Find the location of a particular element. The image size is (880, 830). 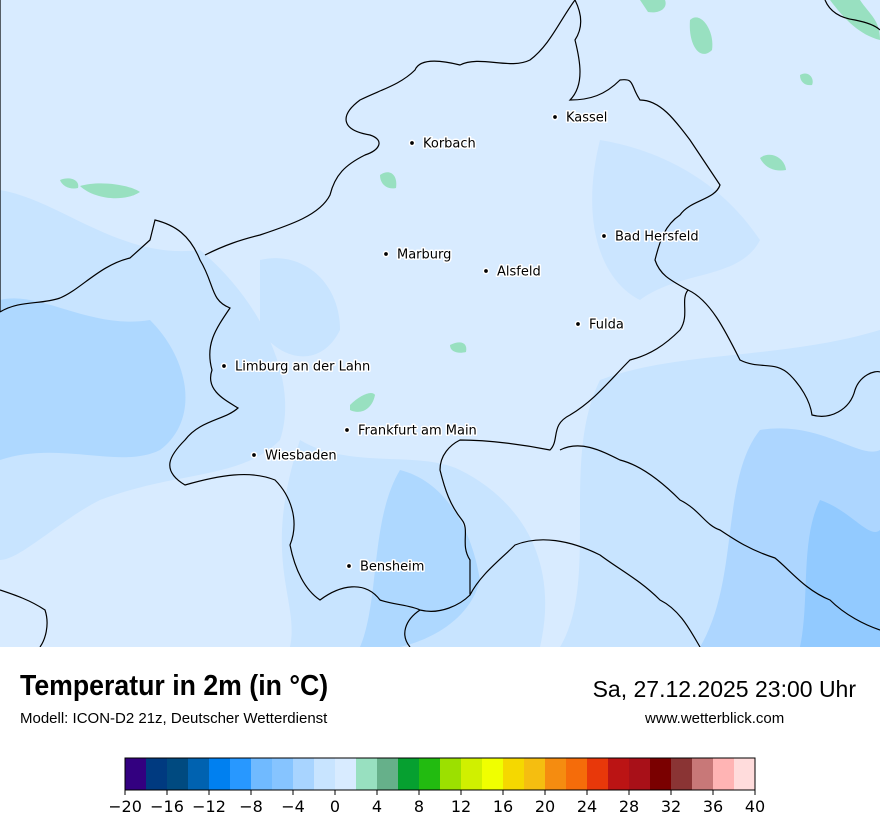

colorbar-tick-label: 20 is located at coordinates (545, 806).